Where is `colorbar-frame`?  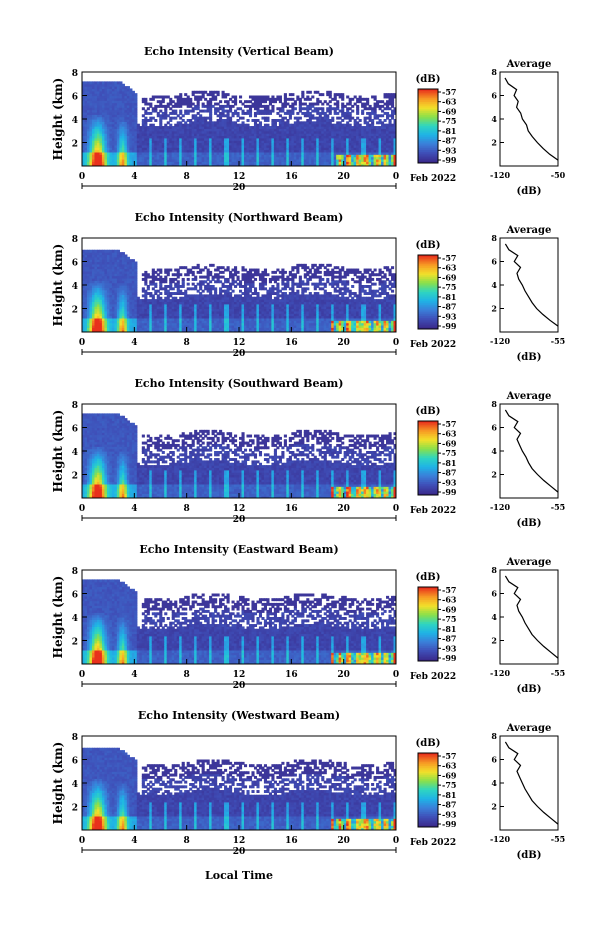 colorbar-frame is located at coordinates (428, 126).